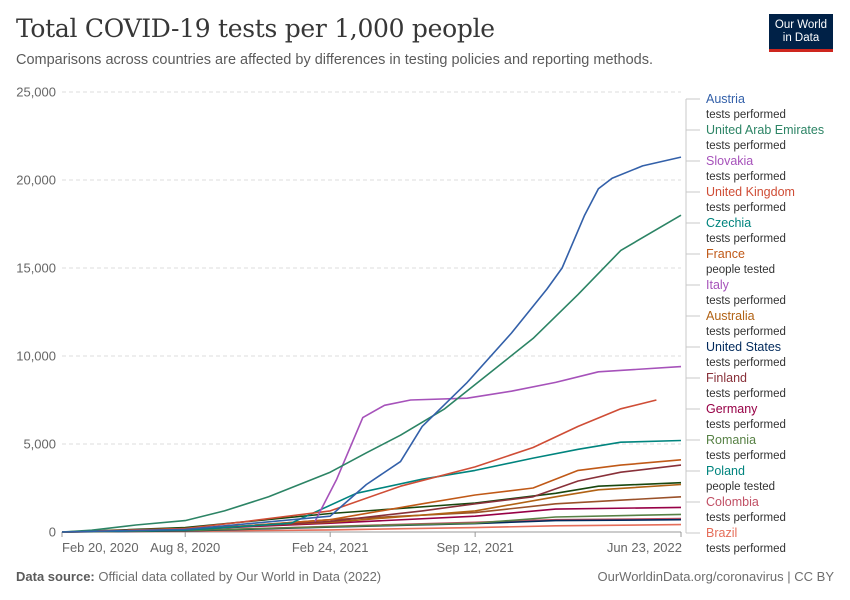 The width and height of the screenshot is (850, 600). I want to click on legend-entry-name: Germany, so click(732, 409).